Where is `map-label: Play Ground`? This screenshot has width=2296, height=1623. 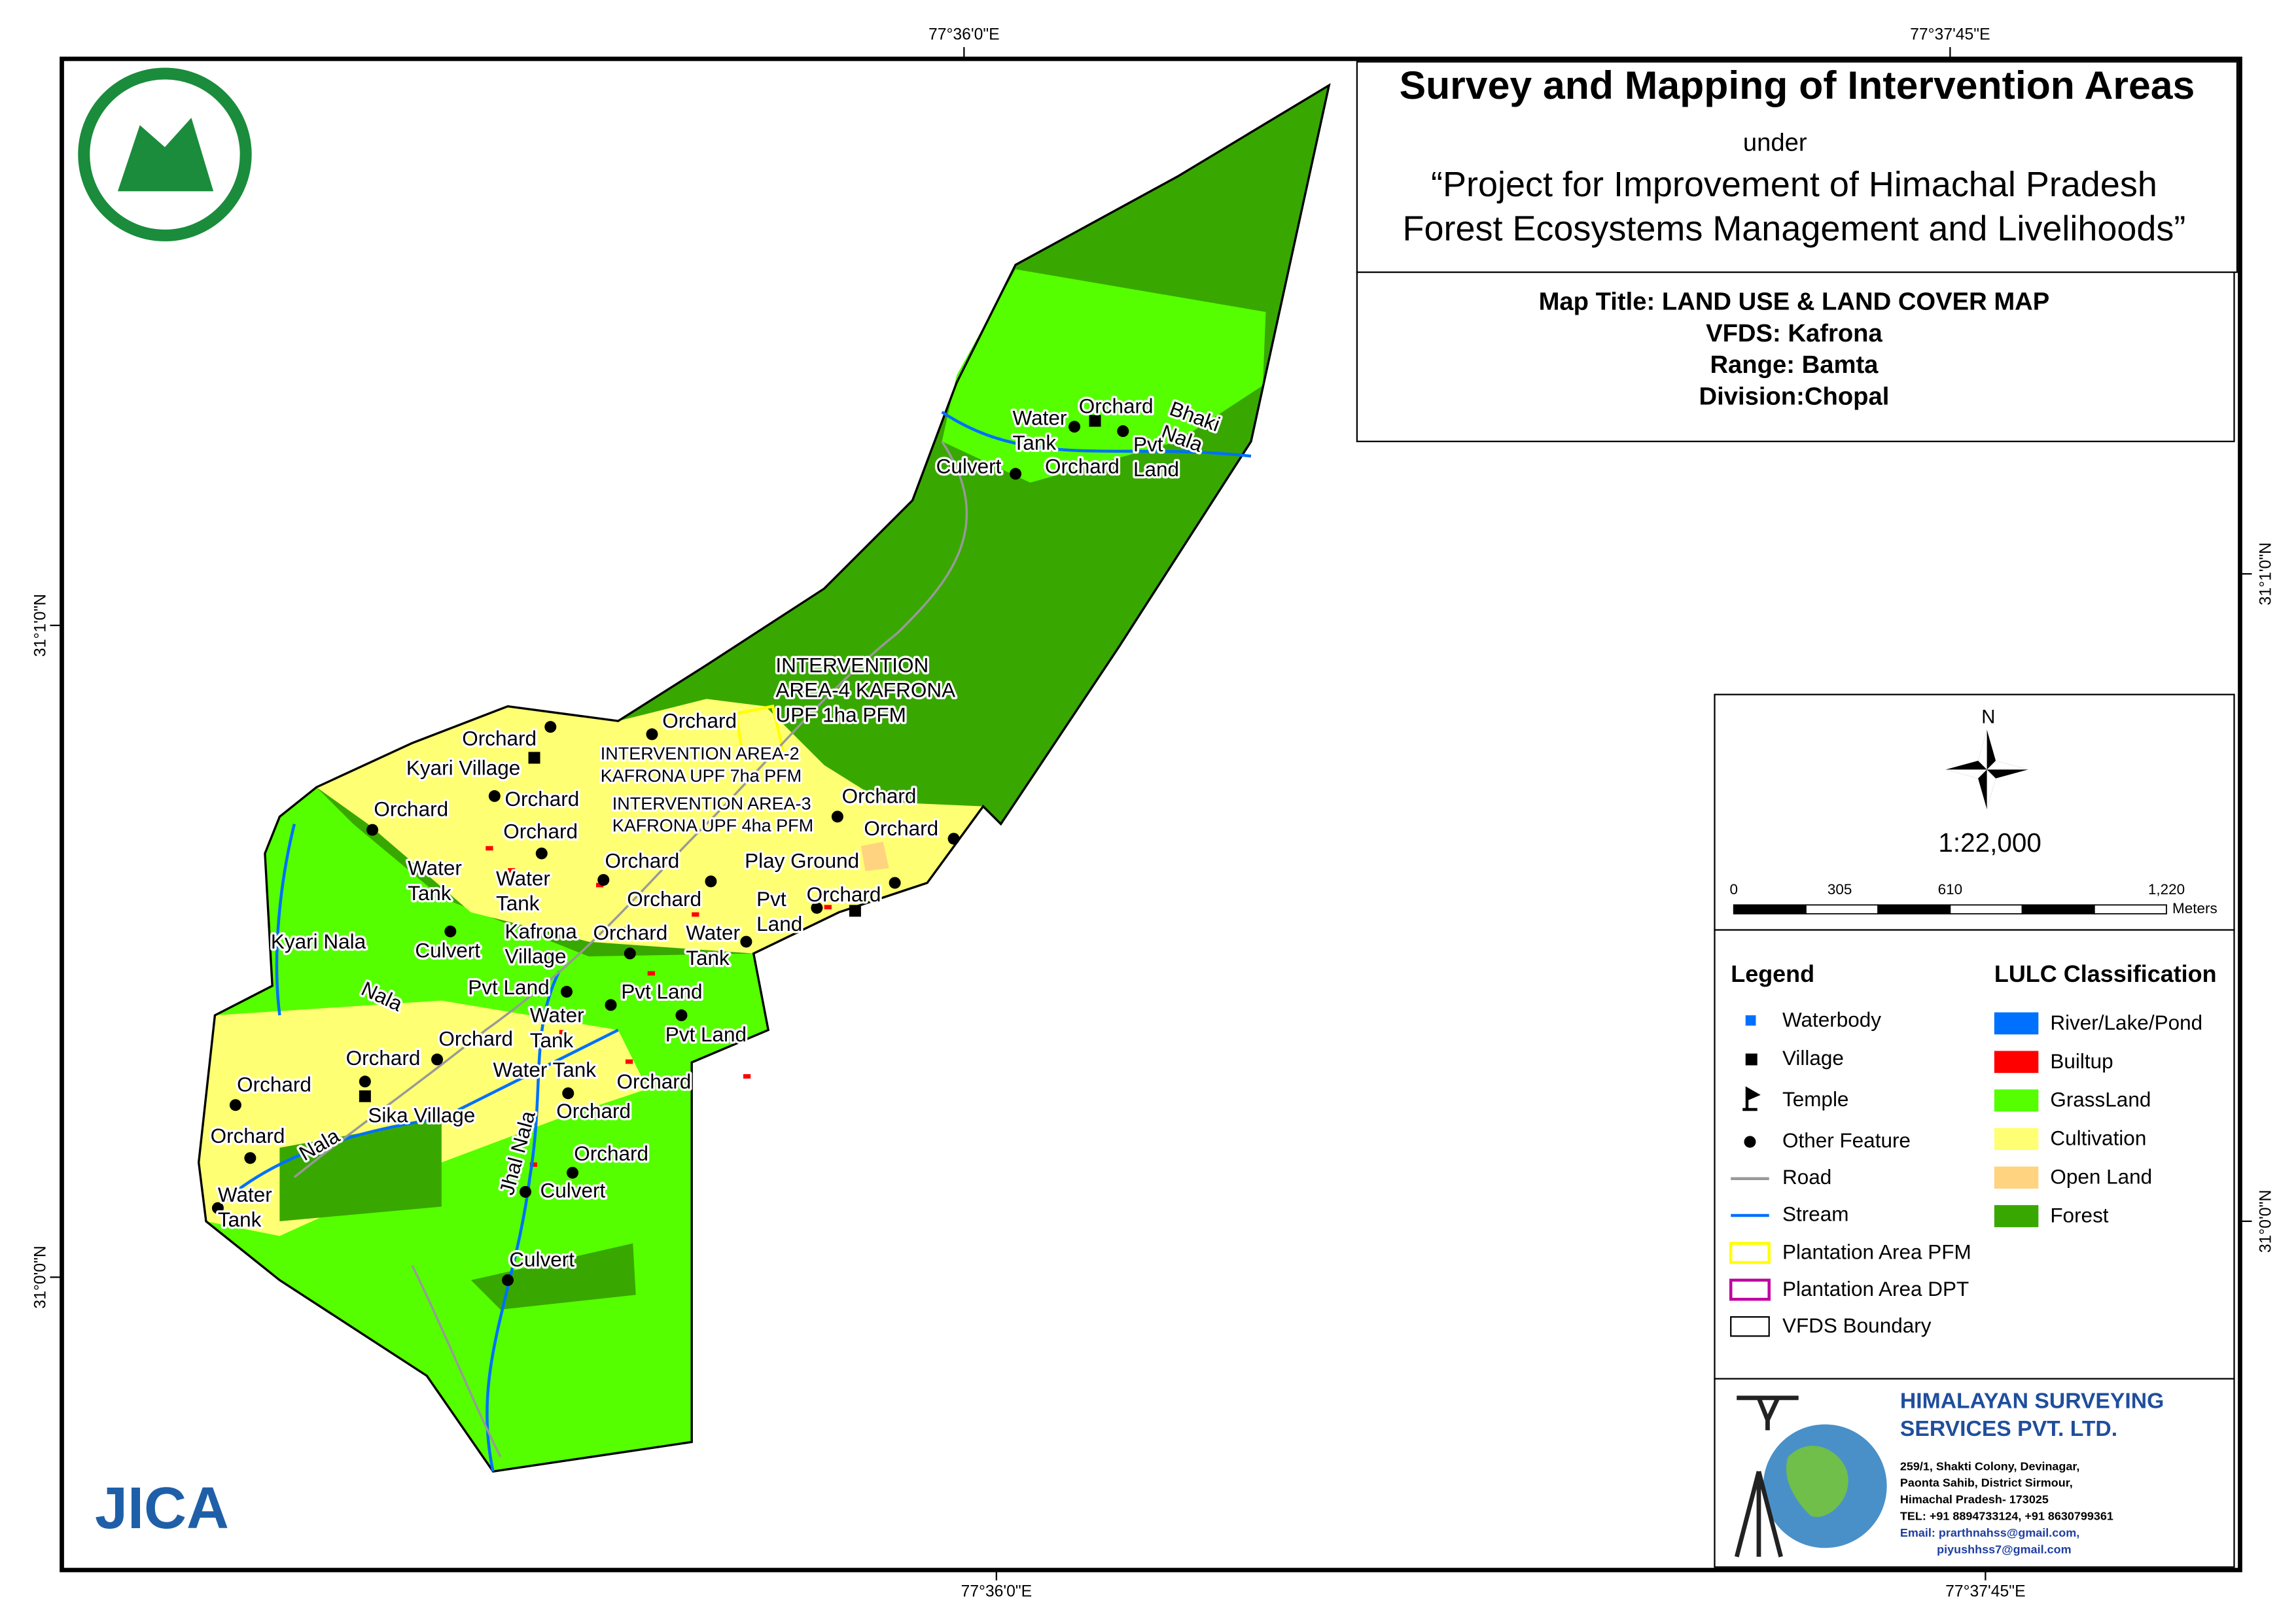 map-label: Play Ground is located at coordinates (802, 860).